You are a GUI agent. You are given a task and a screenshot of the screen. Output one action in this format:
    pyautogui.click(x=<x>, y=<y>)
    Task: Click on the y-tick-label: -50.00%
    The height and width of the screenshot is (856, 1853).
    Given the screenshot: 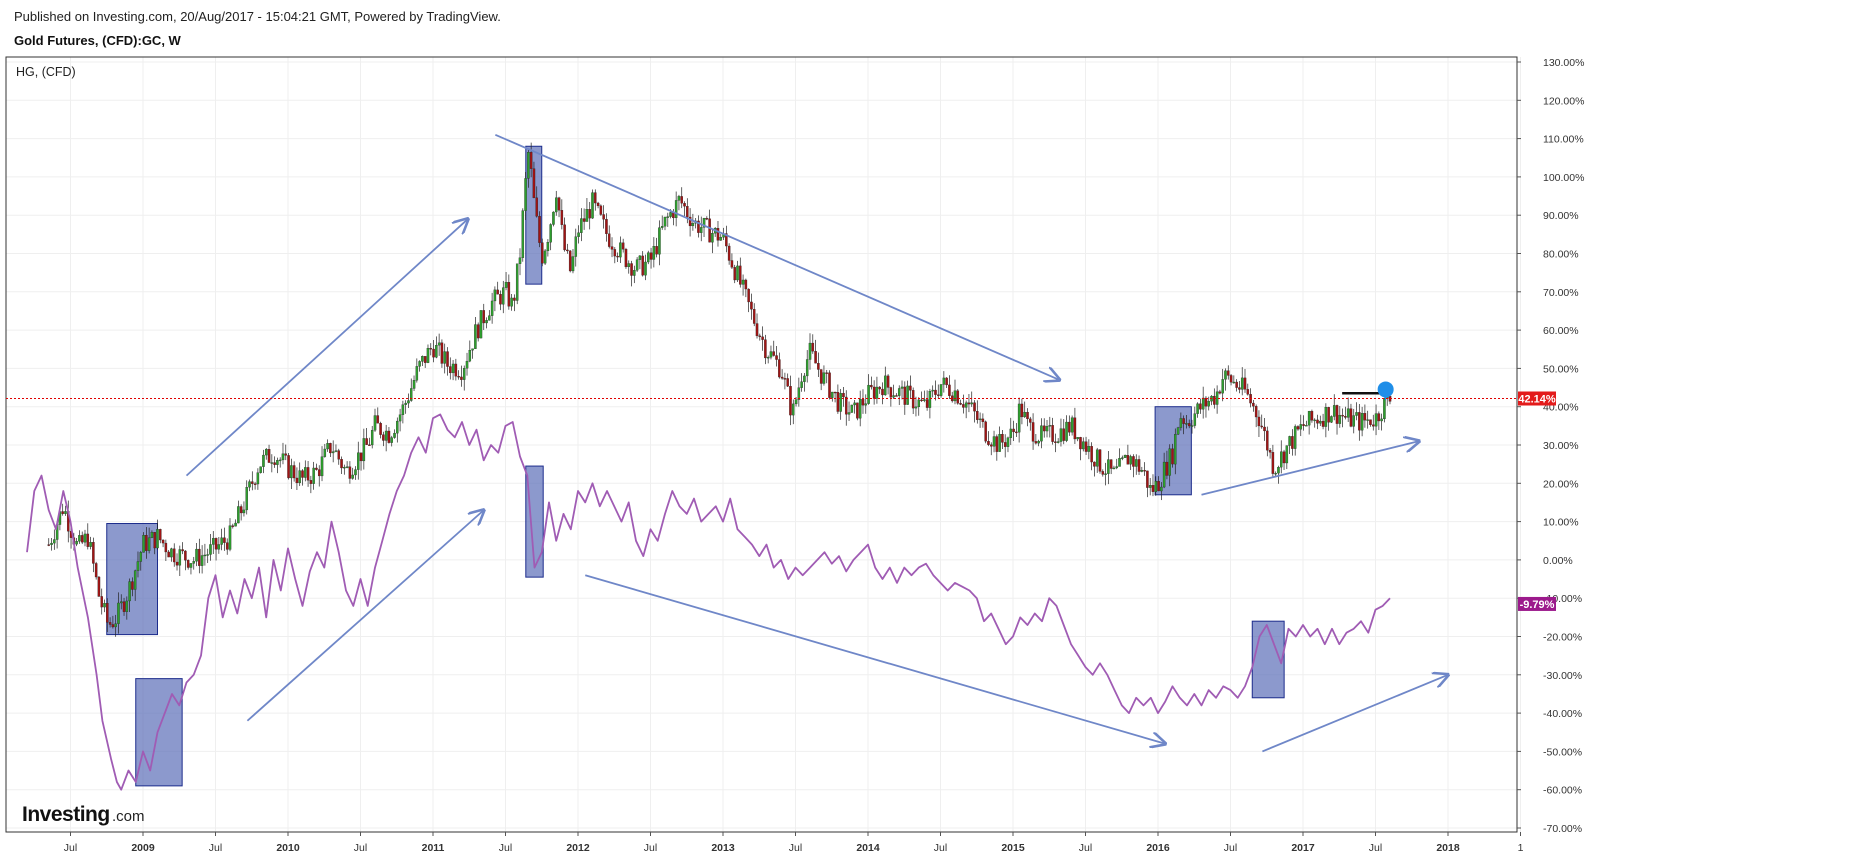 What is the action you would take?
    pyautogui.click(x=1562, y=752)
    